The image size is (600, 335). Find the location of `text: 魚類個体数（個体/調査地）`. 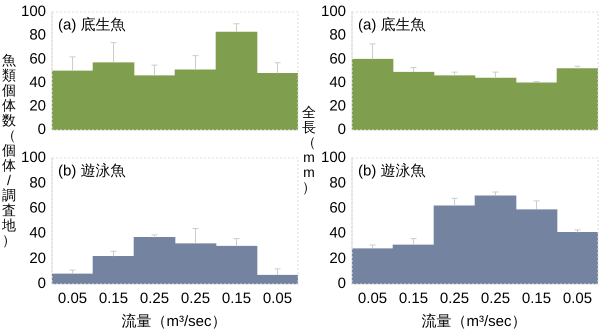

text: 魚類個体数（個体/調査地） is located at coordinates (9, 150).